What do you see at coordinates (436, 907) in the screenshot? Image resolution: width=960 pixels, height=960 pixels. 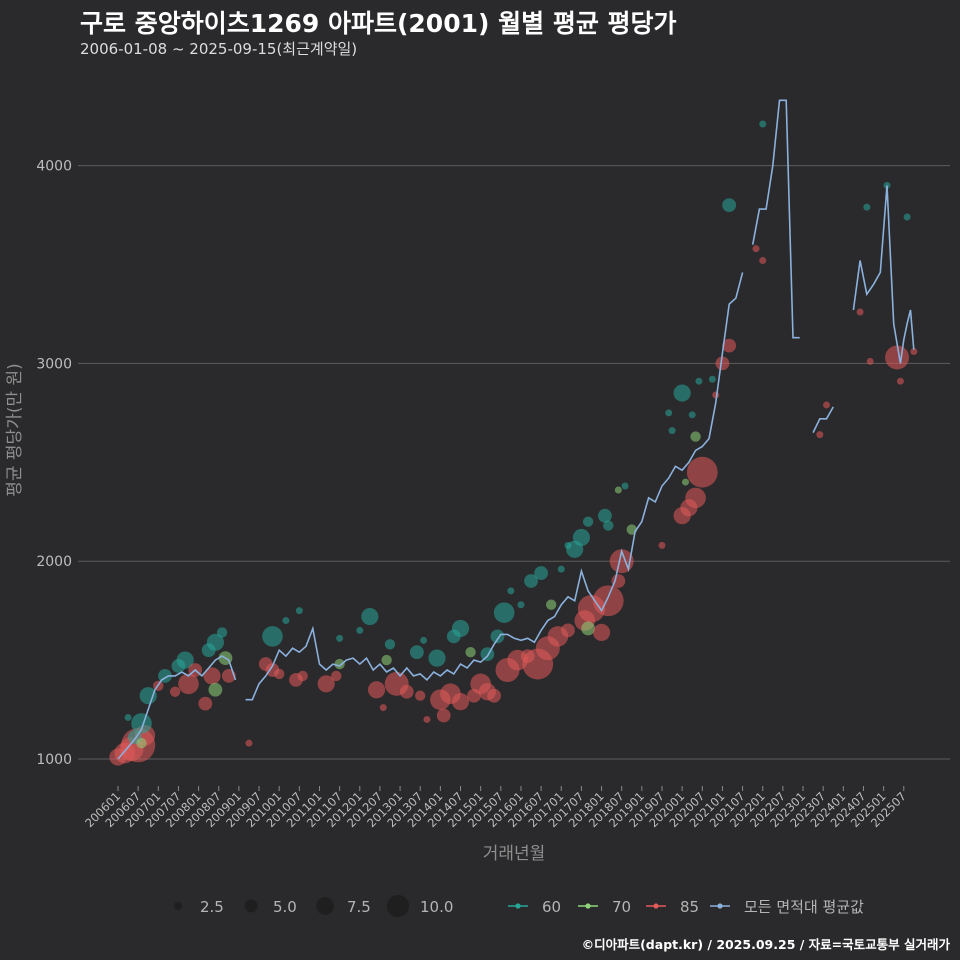 I see `legend-size-label: 10.0` at bounding box center [436, 907].